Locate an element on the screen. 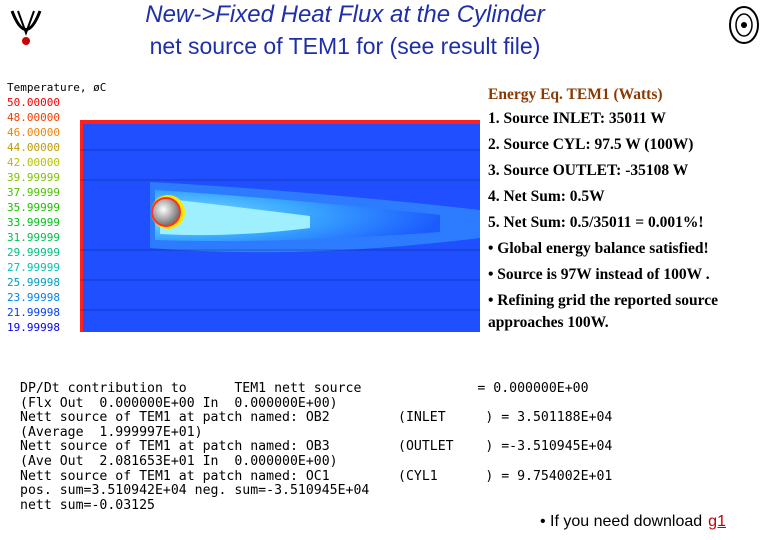 The height and width of the screenshot is (540, 780). notes-heading: Energy Eq. TEM1 (Watts) is located at coordinates (575, 94).